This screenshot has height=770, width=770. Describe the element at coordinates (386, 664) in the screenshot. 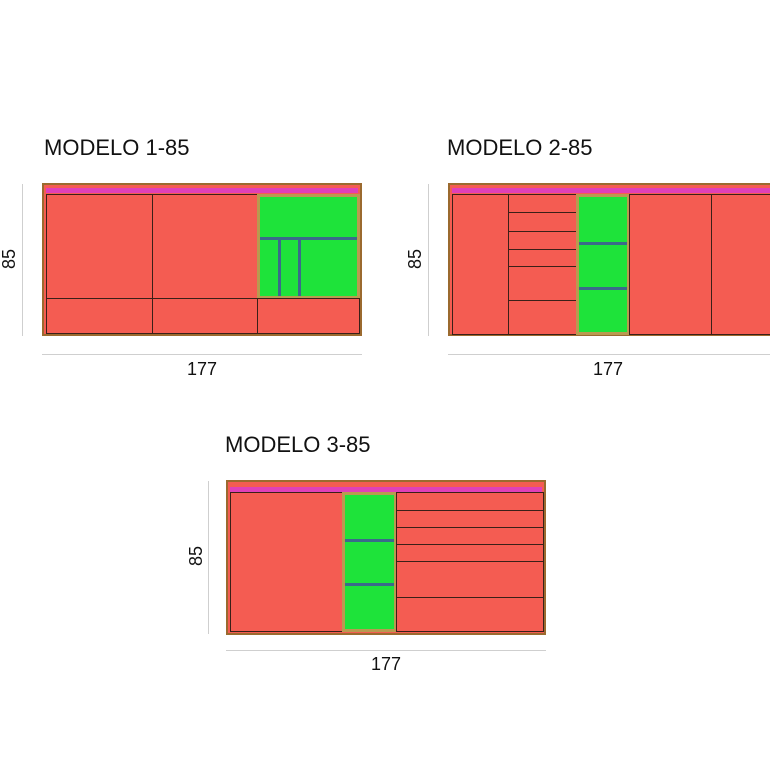

I see `model-3-width-label: 177` at that location.